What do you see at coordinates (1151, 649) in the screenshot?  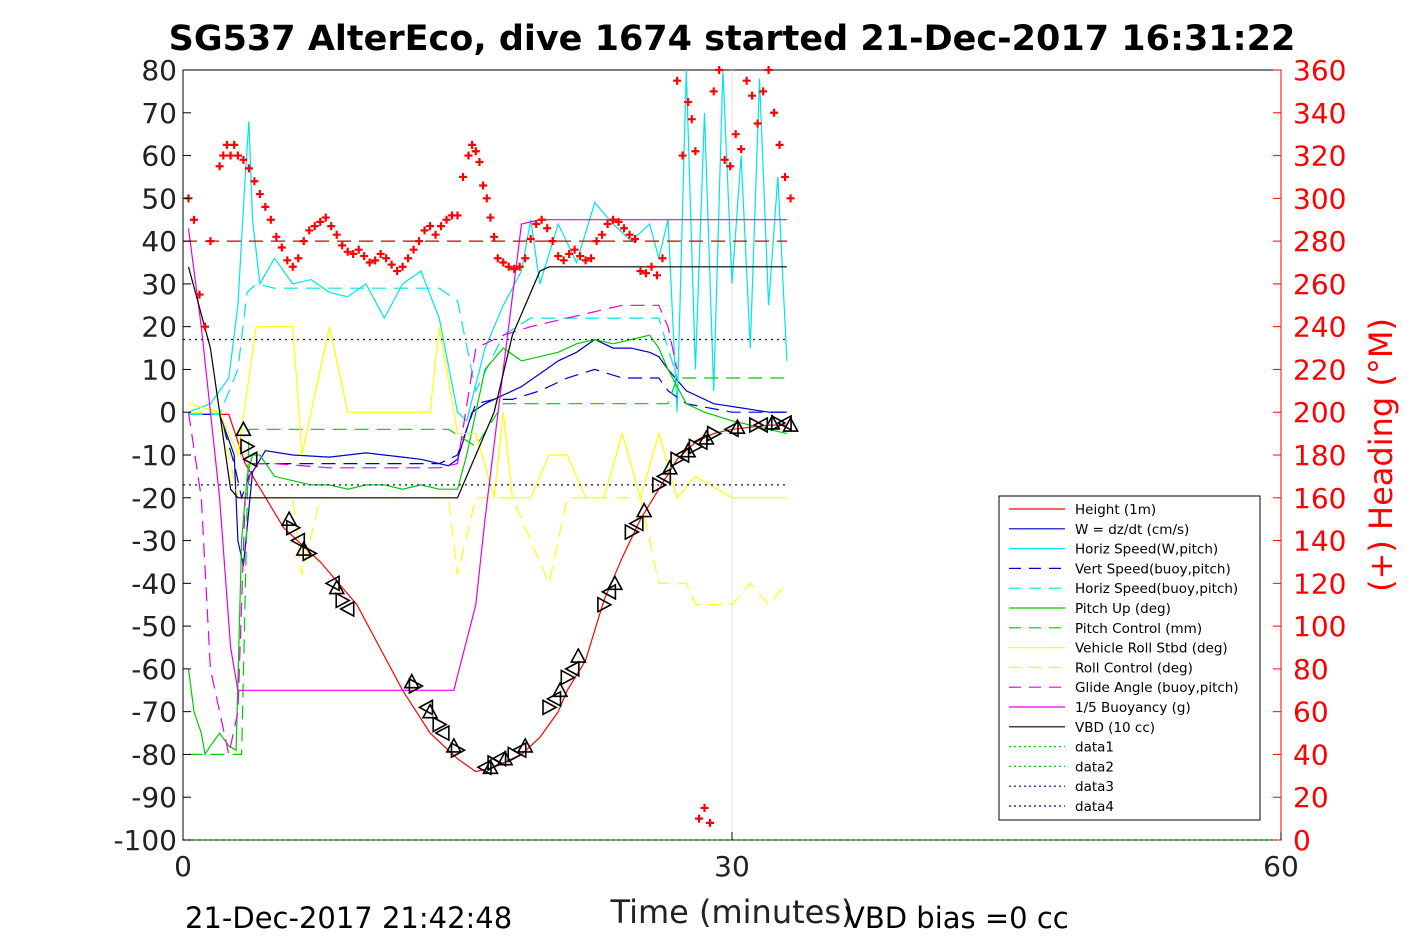 I see `legend-label-7: Vehicle Roll Stbd (deg)` at bounding box center [1151, 649].